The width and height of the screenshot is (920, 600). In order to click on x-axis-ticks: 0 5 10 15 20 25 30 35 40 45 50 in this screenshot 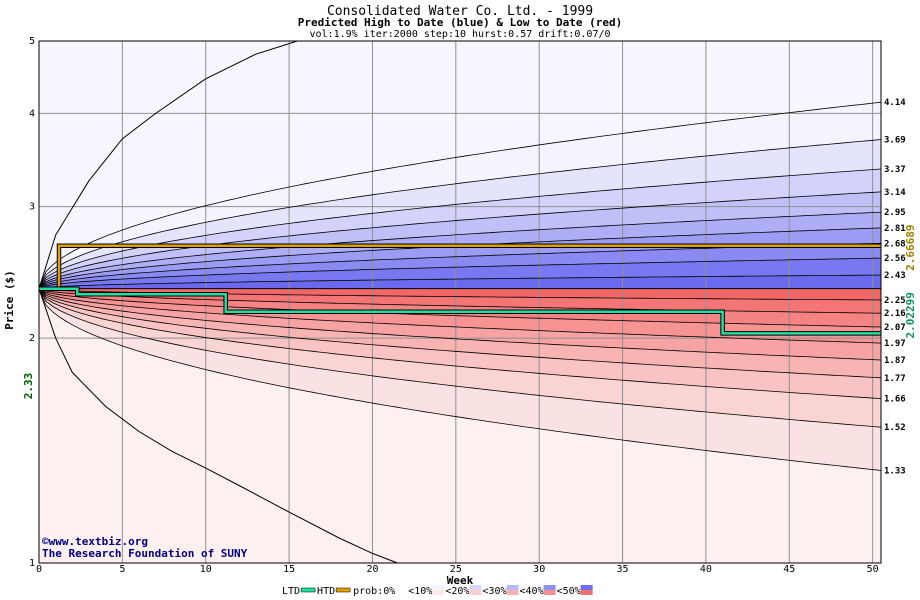, I will do `click(457, 569)`.